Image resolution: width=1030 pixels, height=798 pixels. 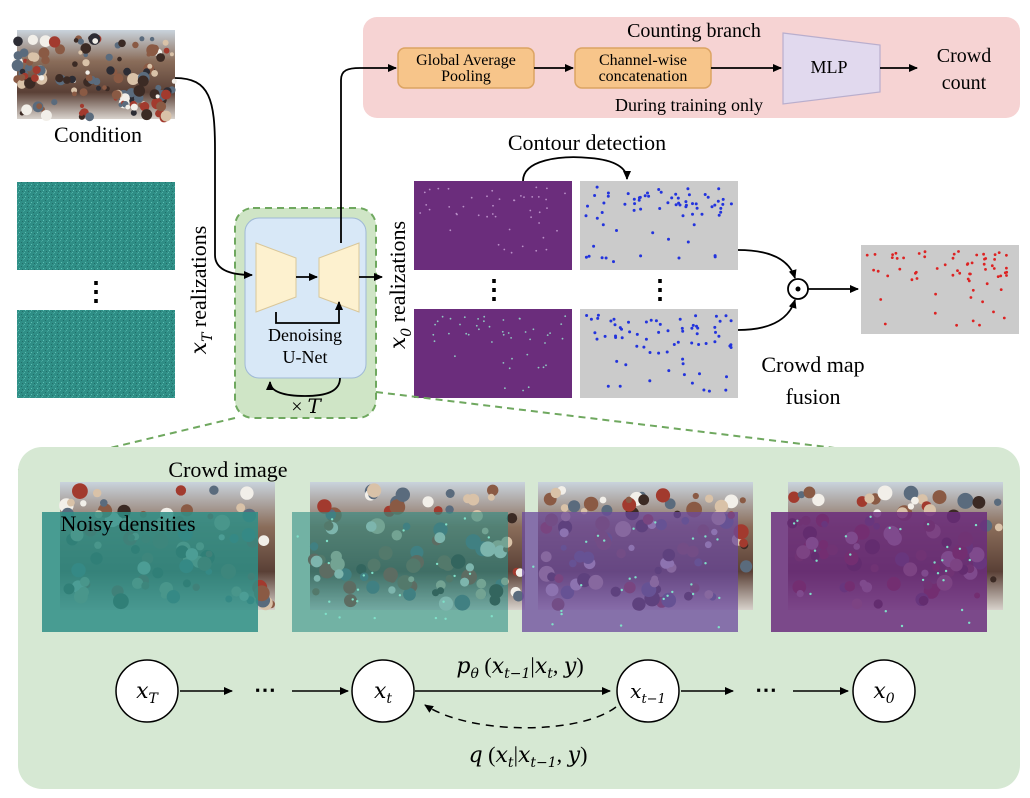 What do you see at coordinates (400, 285) in the screenshot?
I see `x0-realizations-label: x0 realizations` at bounding box center [400, 285].